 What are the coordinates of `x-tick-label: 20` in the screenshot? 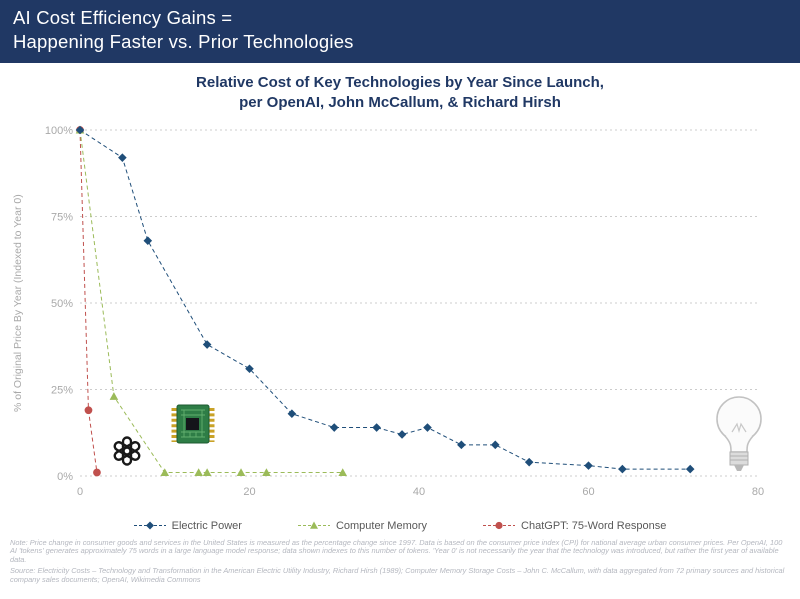 It's located at (249, 492).